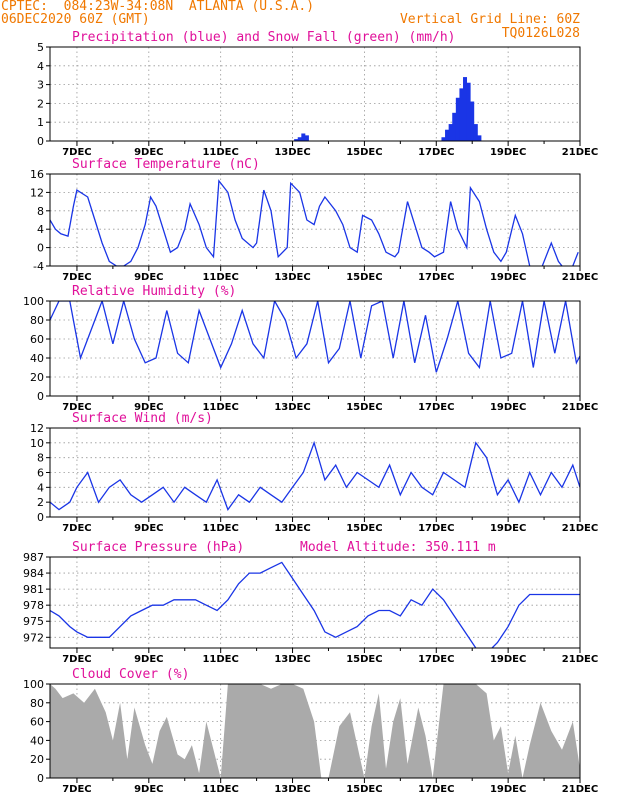  I want to click on y-tick-label: 972, so click(33, 637).